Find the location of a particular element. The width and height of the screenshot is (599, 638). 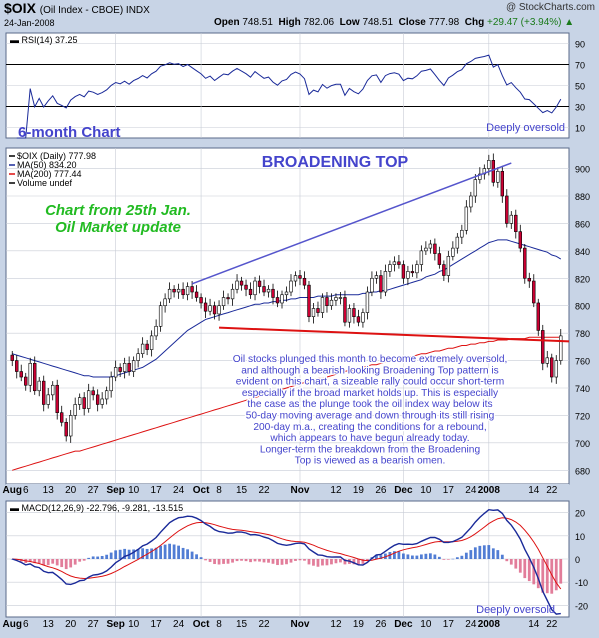

x-tick-label: 10 is located at coordinates (134, 624).